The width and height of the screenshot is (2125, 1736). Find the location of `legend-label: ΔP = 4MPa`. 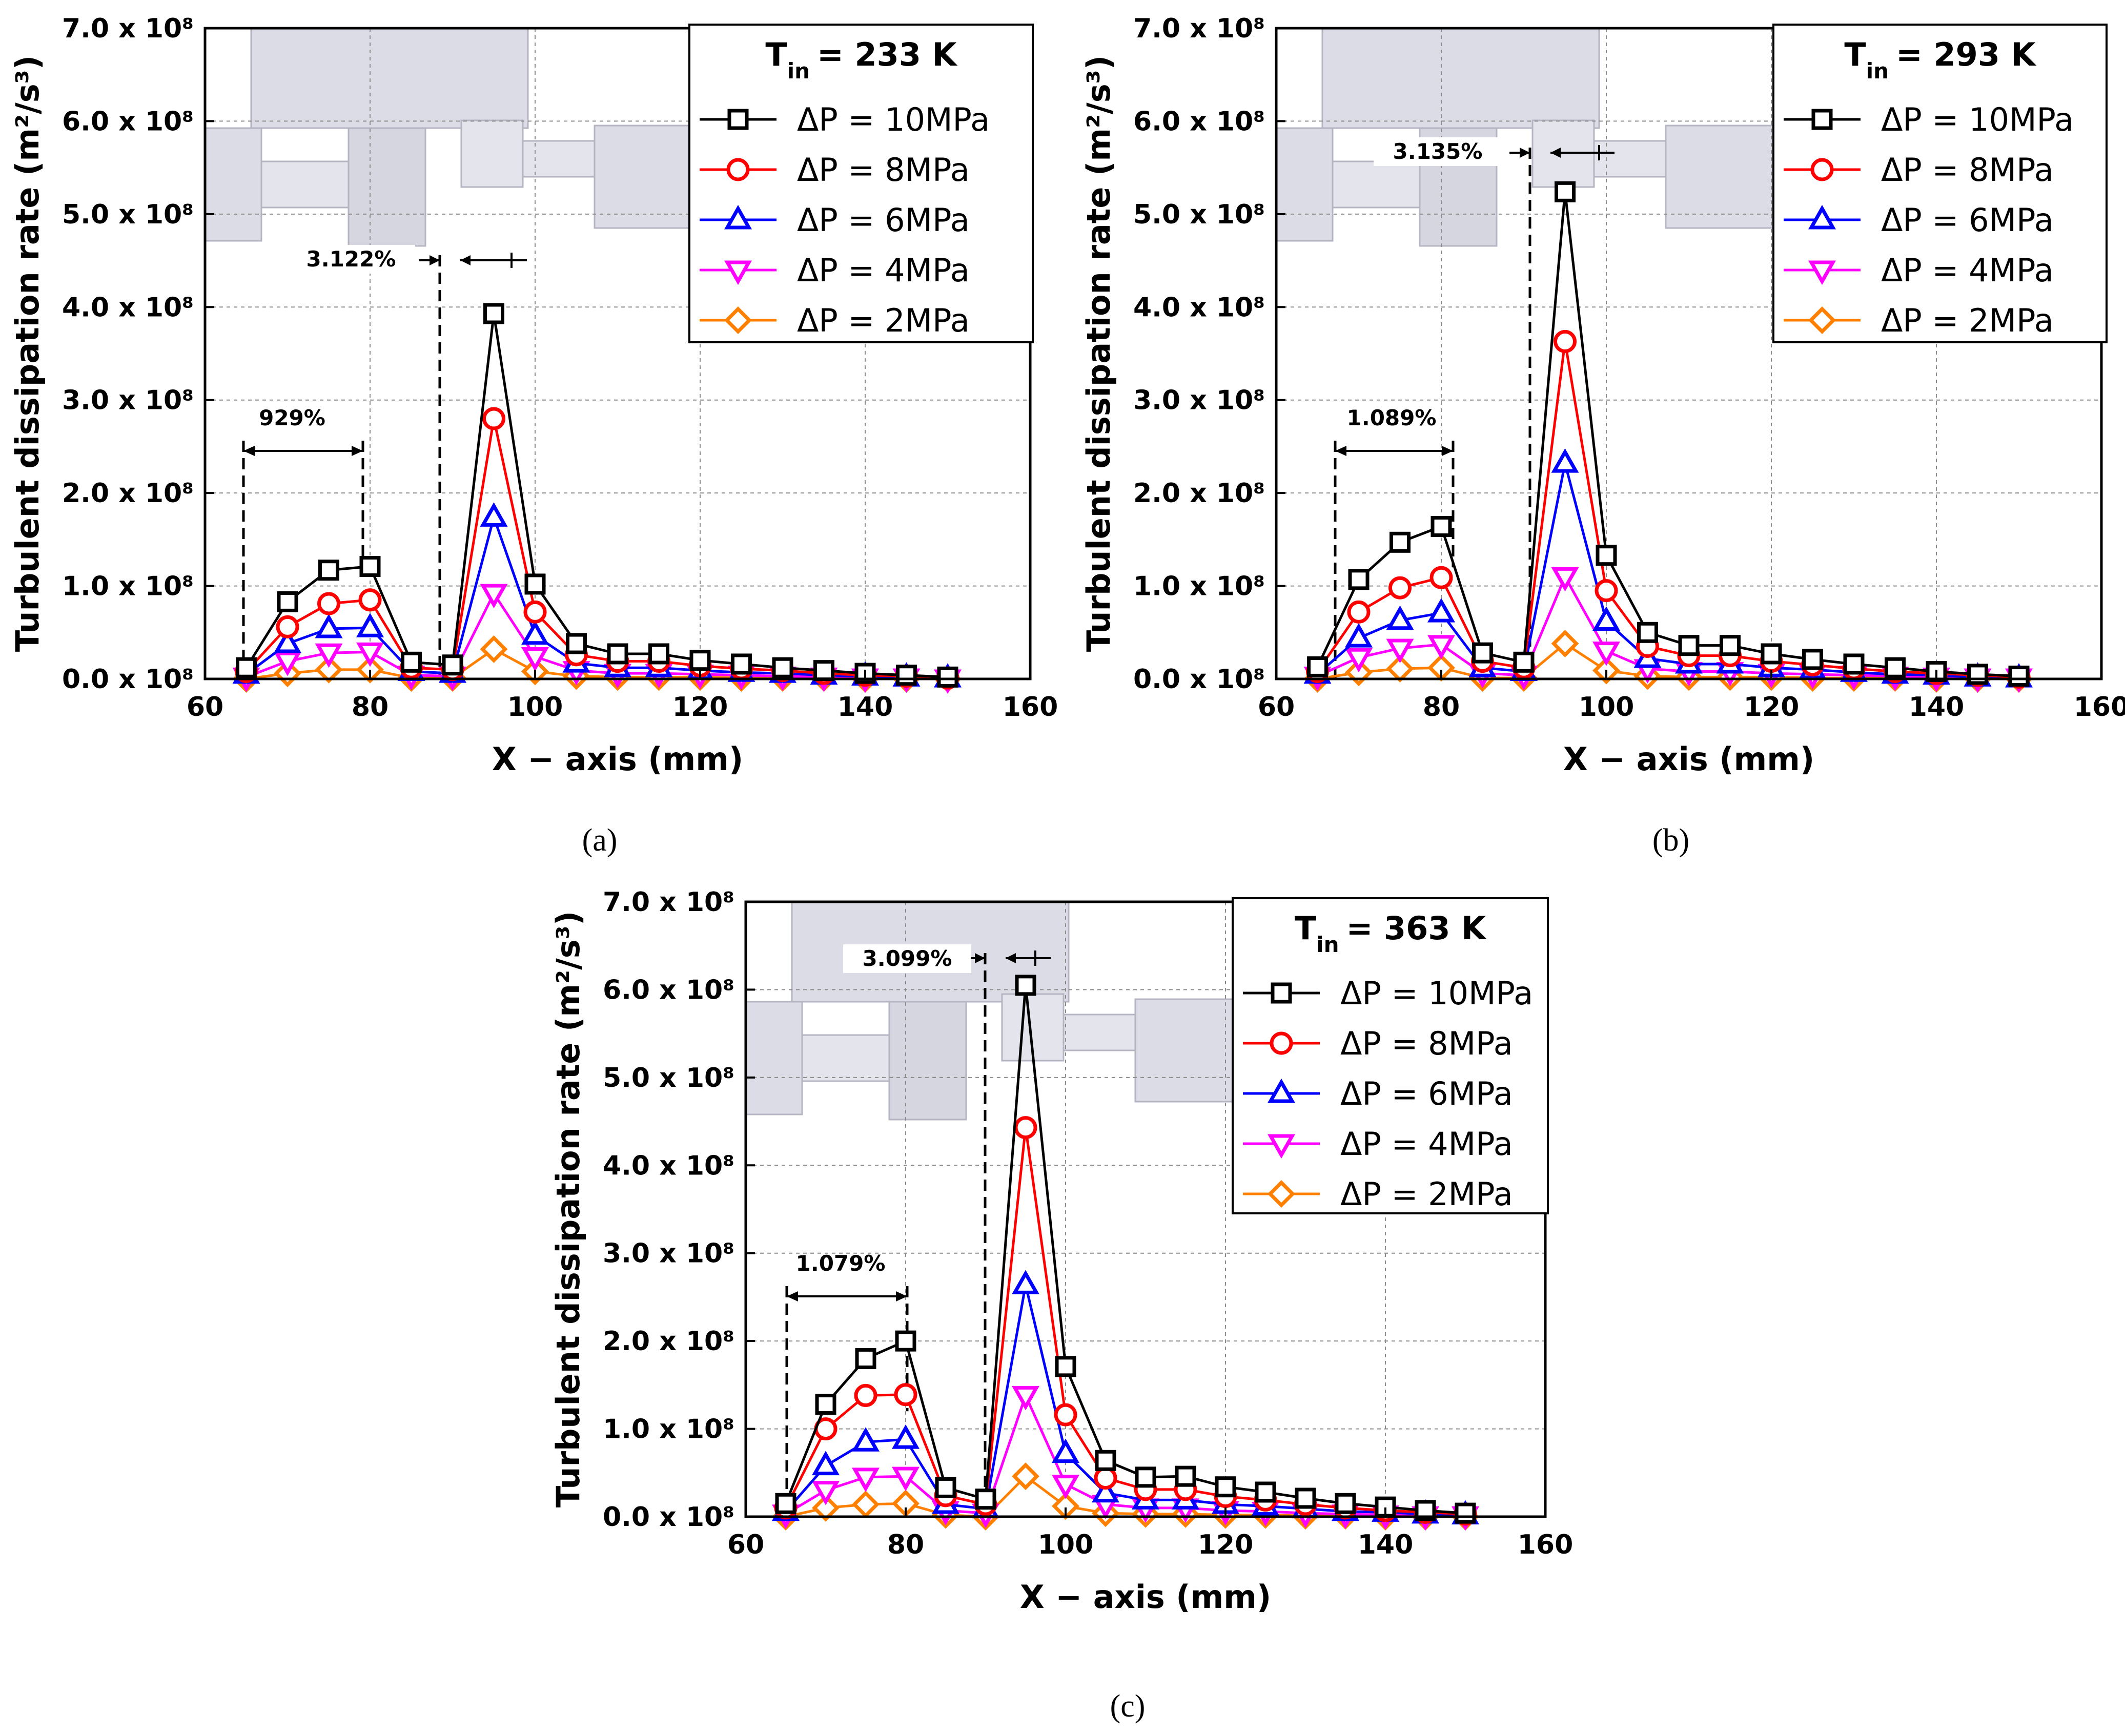

legend-label: ΔP = 4MPa is located at coordinates (1967, 270).